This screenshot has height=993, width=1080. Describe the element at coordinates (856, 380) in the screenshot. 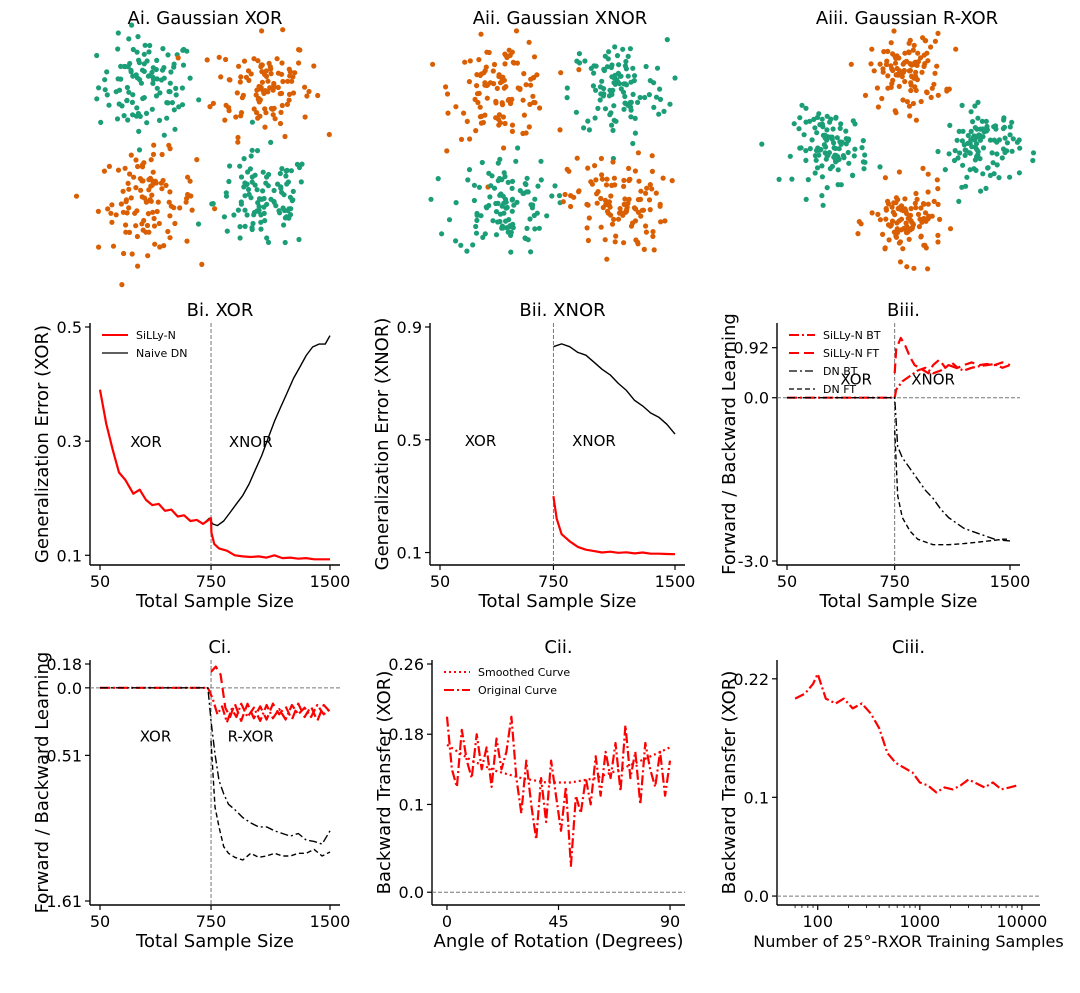

I see `annotation-text: XOR` at that location.